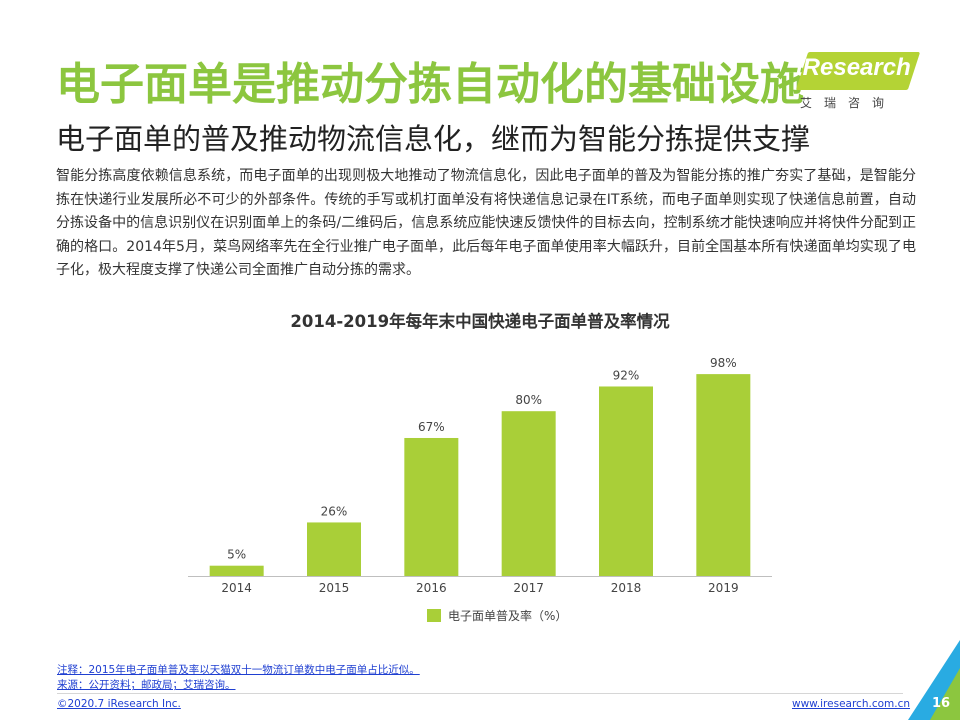 This screenshot has width=960, height=720. What do you see at coordinates (119, 704) in the screenshot?
I see `copyright-link: ©2020.7 iResearch Inc.` at bounding box center [119, 704].